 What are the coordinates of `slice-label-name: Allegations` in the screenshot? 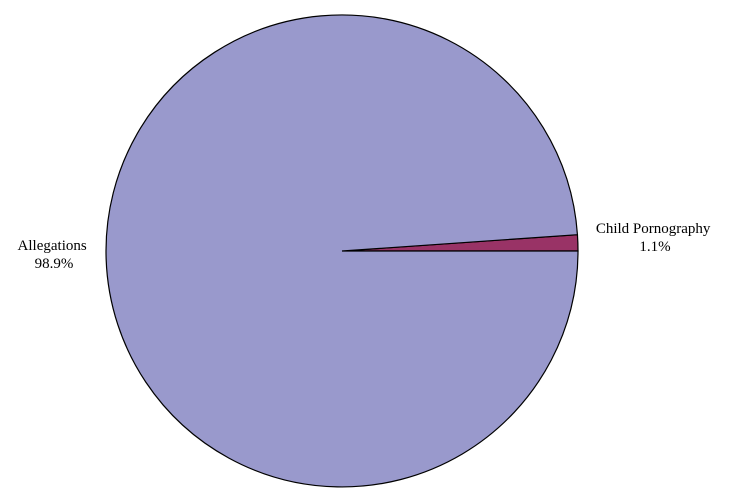 It's located at (52, 246).